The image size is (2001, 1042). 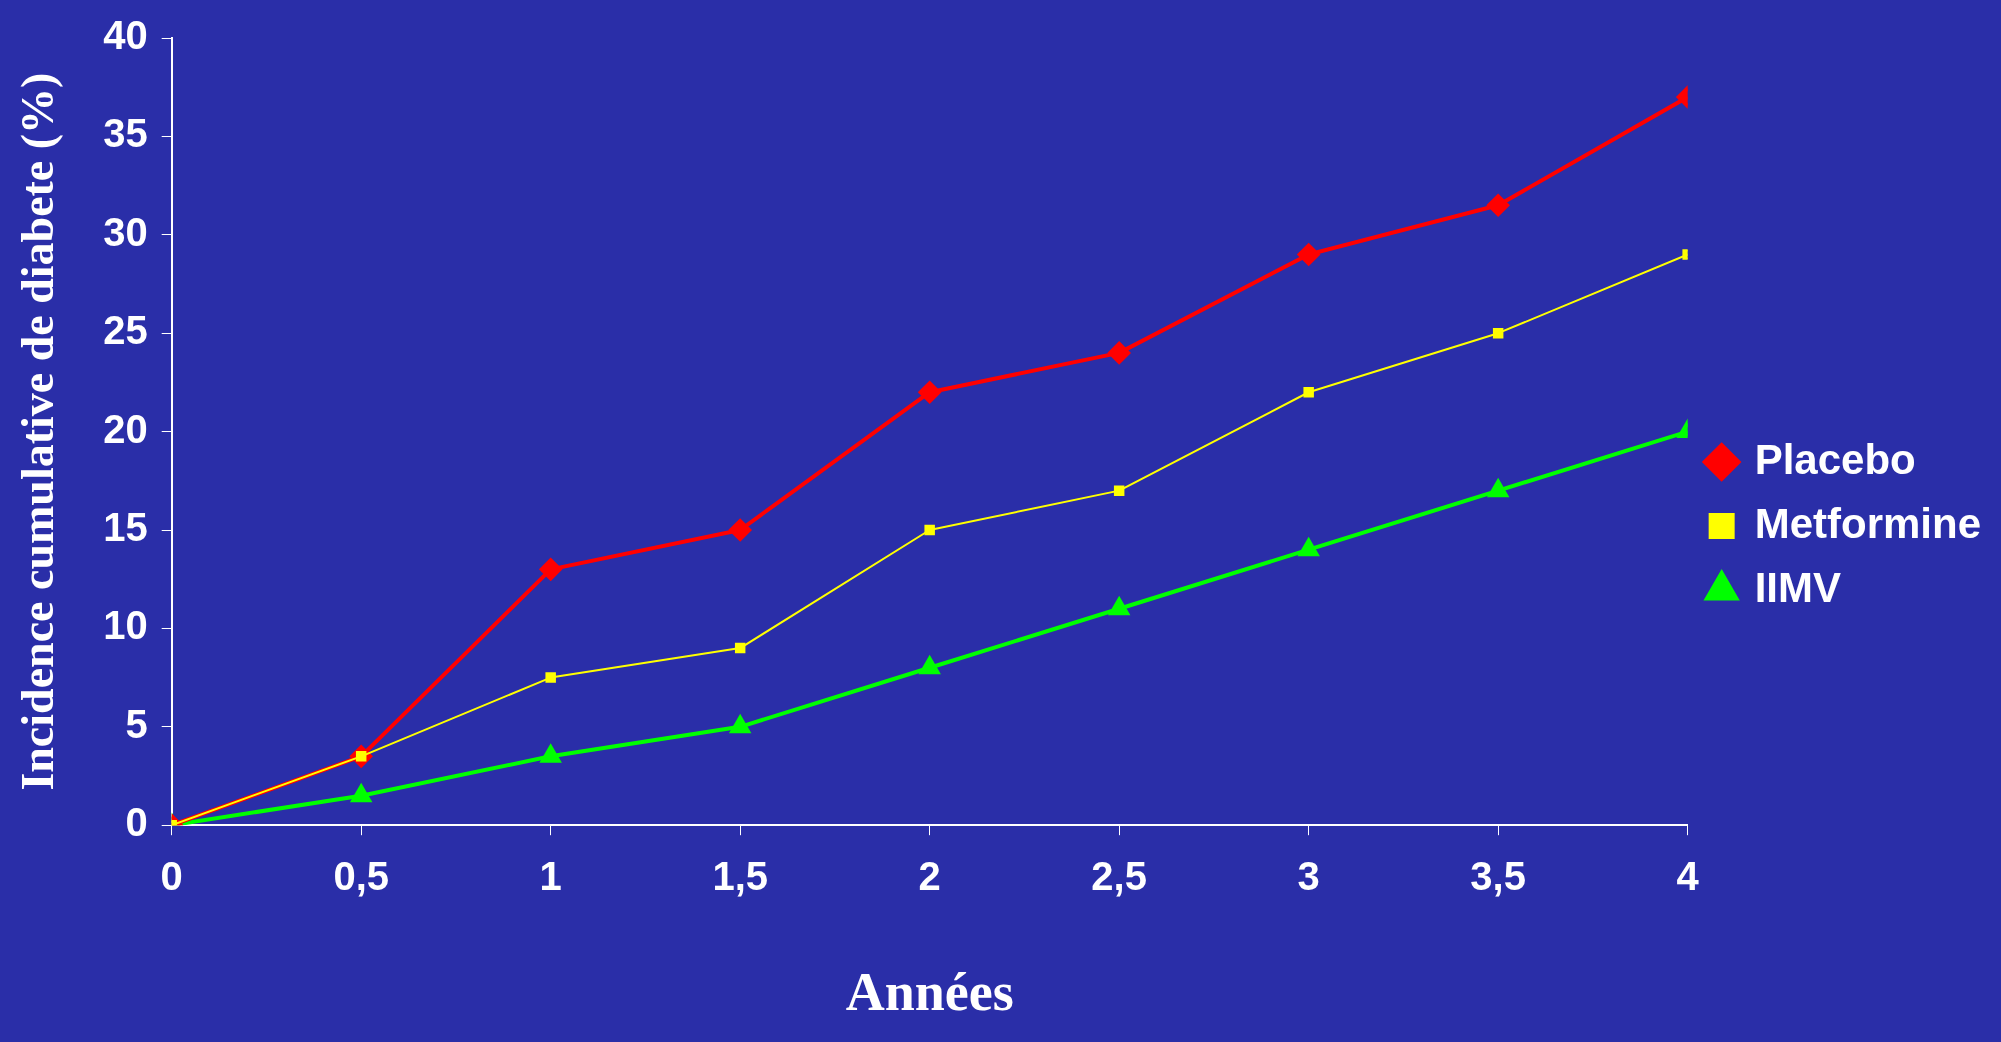 What do you see at coordinates (1797, 587) in the screenshot?
I see `legend-label: IIMV` at bounding box center [1797, 587].